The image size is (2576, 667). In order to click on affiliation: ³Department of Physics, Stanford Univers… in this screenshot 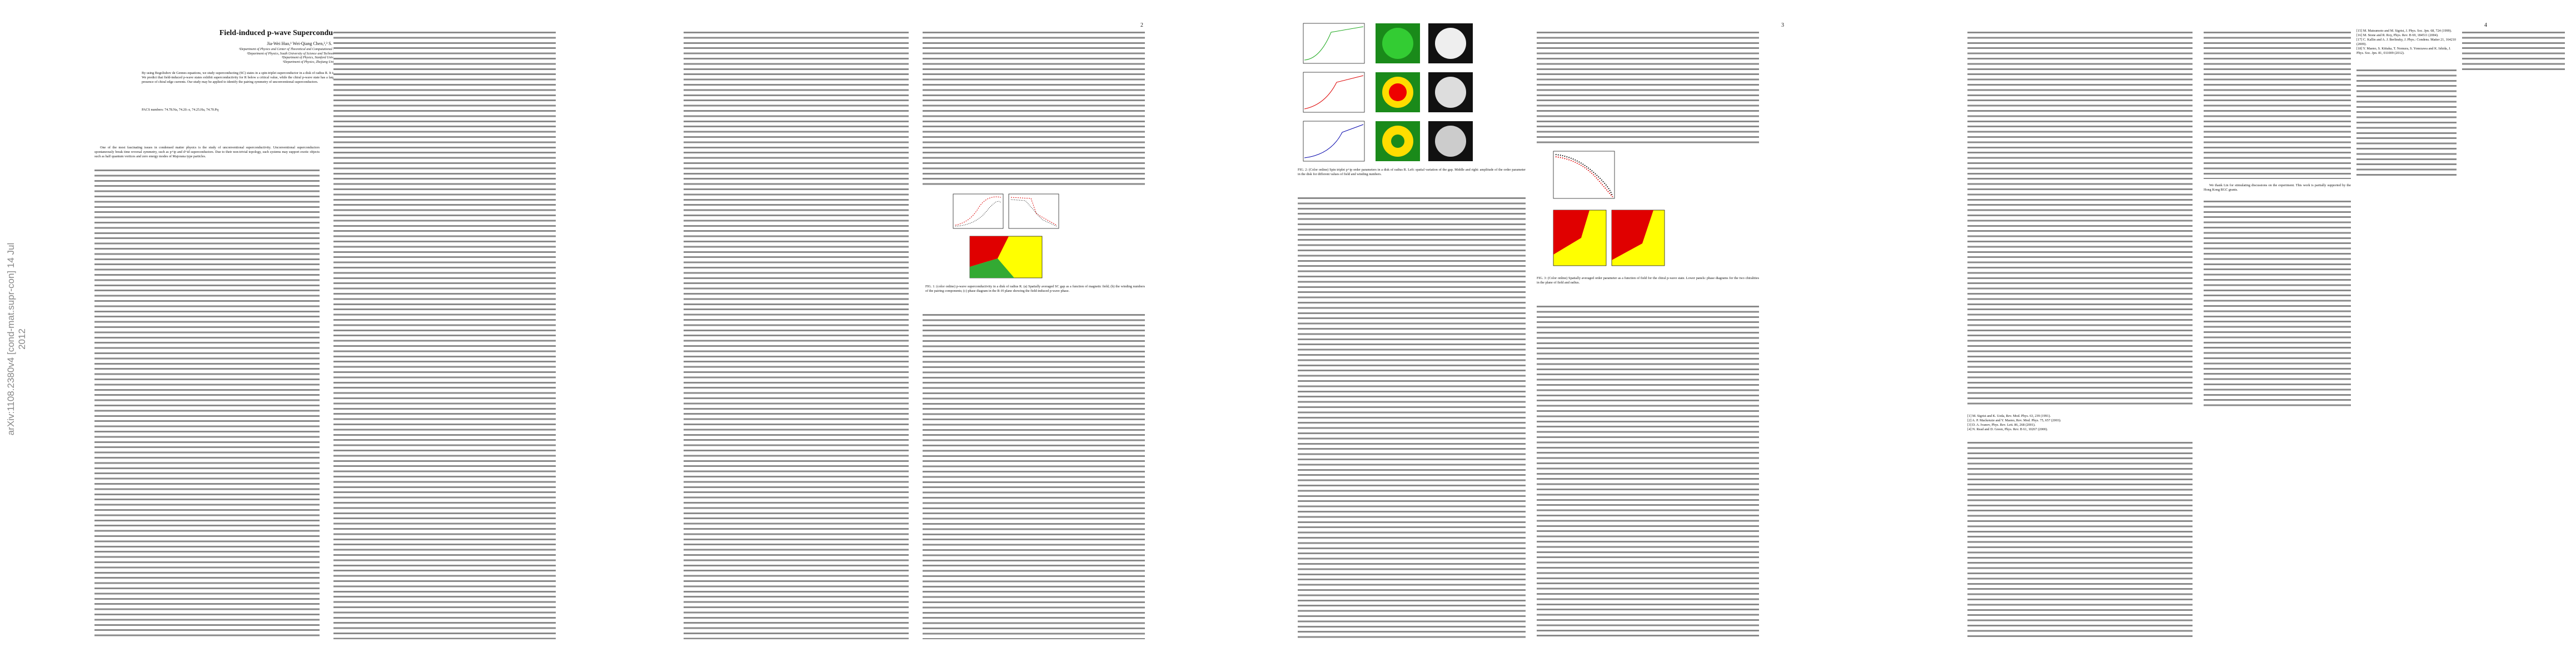, I will do `click(325, 57)`.